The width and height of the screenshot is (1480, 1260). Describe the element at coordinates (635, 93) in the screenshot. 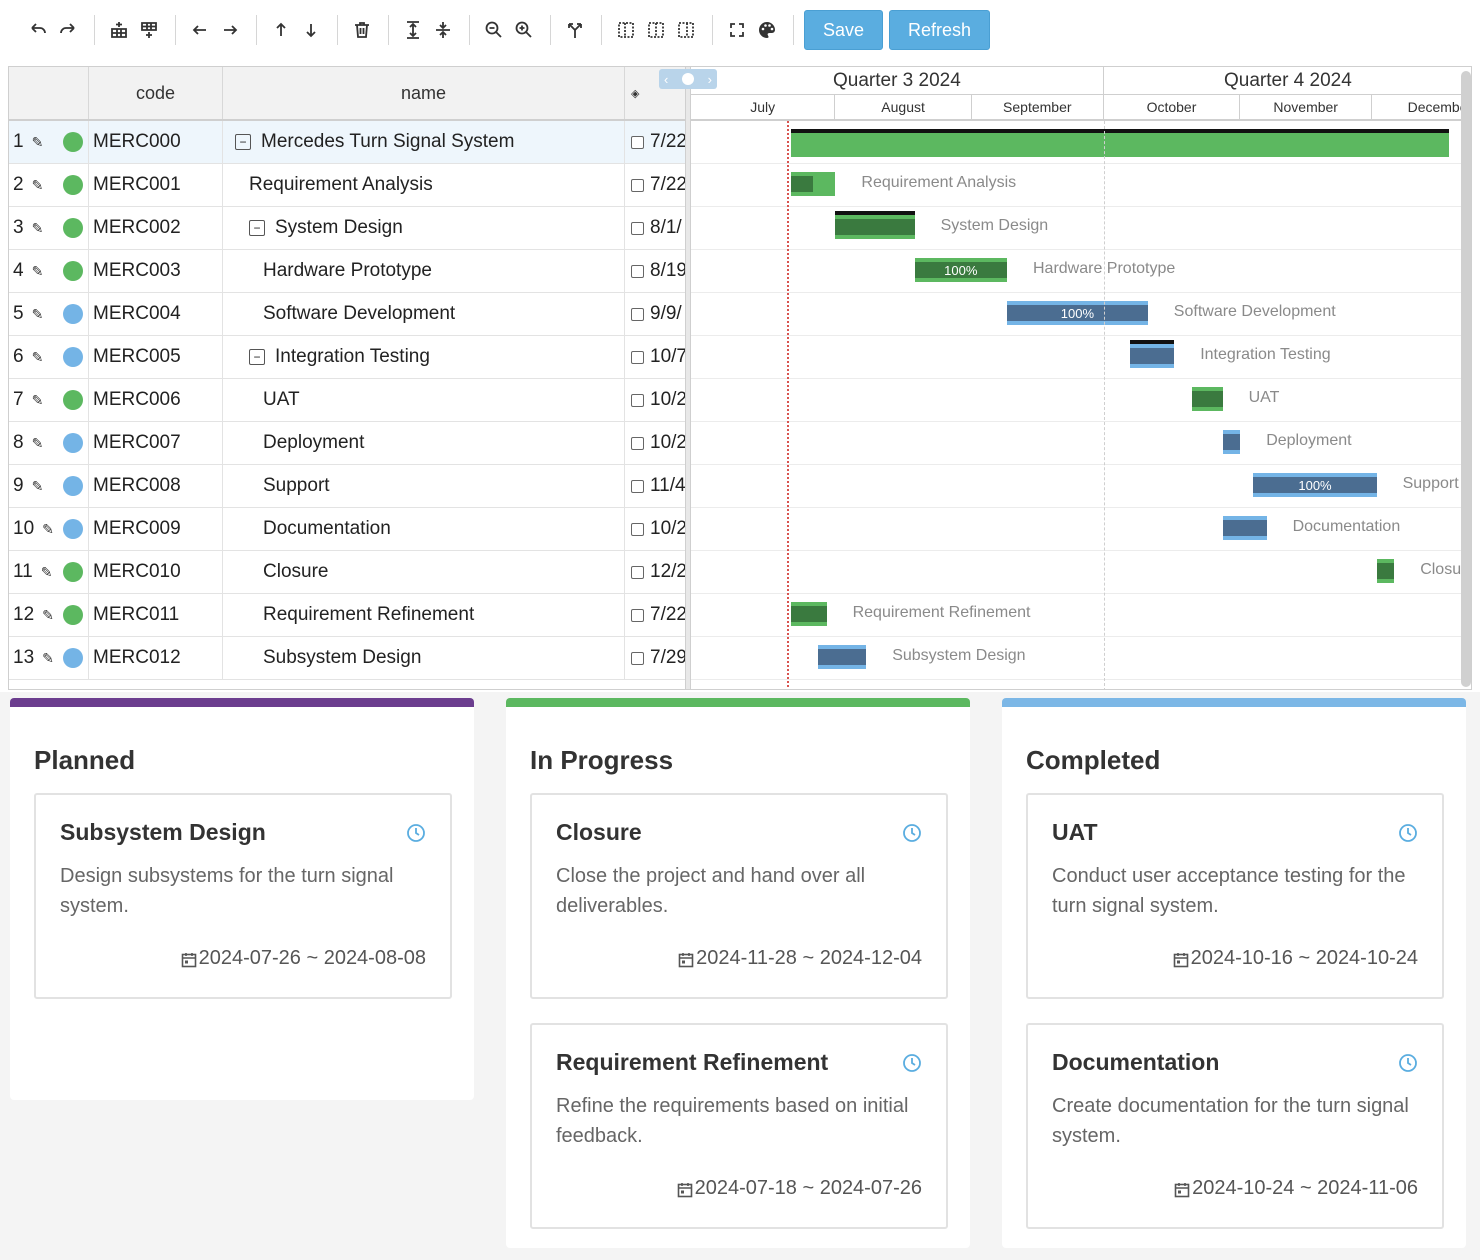

I see `column-settings-icon: ◈` at that location.